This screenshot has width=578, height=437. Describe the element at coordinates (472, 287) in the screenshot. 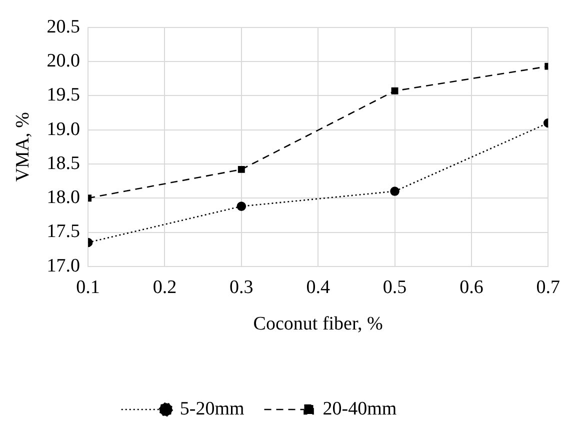

I see `x-tick-label: 0.6` at that location.